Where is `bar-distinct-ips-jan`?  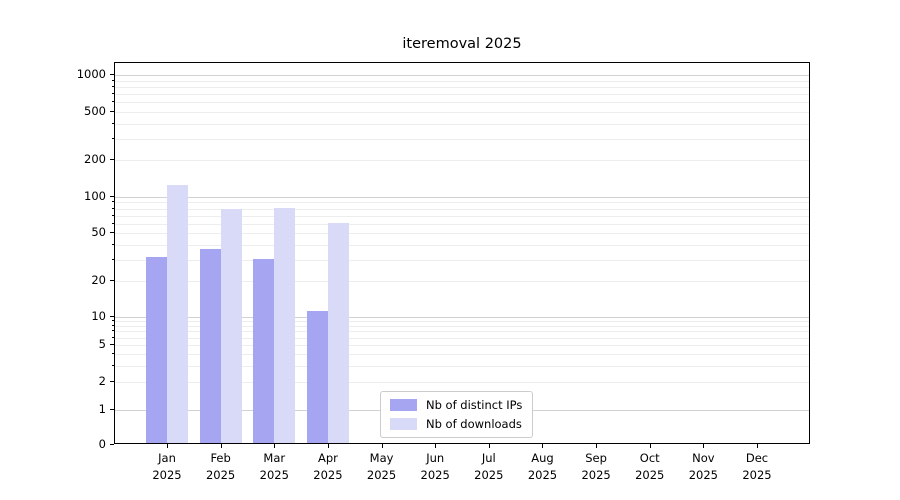 bar-distinct-ips-jan is located at coordinates (156, 350).